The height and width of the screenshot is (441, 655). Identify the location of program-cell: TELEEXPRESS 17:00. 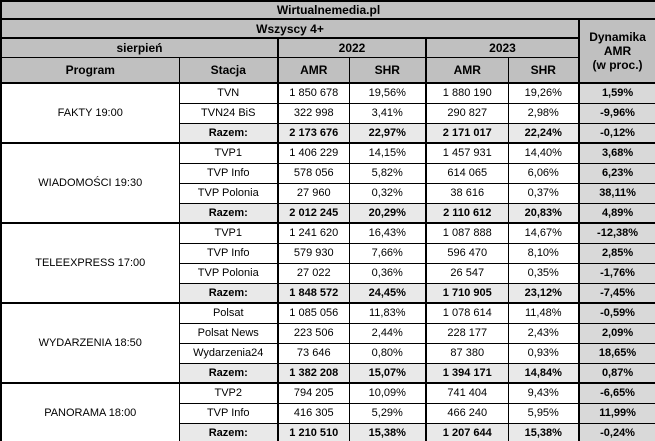
(90, 263).